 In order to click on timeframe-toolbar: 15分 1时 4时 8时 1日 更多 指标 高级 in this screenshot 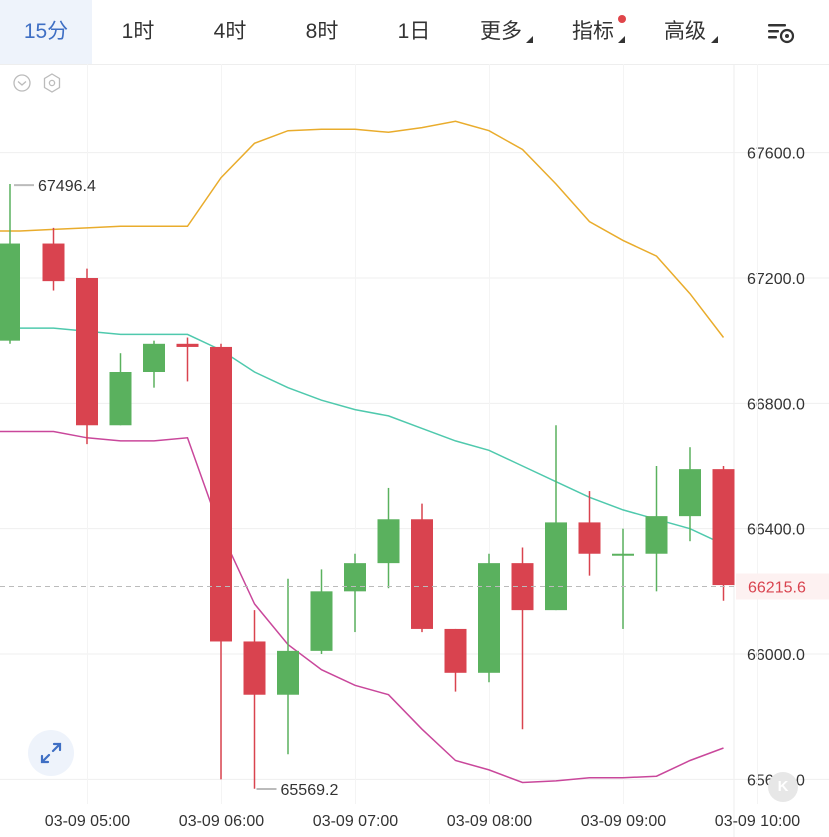, I will do `click(414, 32)`.